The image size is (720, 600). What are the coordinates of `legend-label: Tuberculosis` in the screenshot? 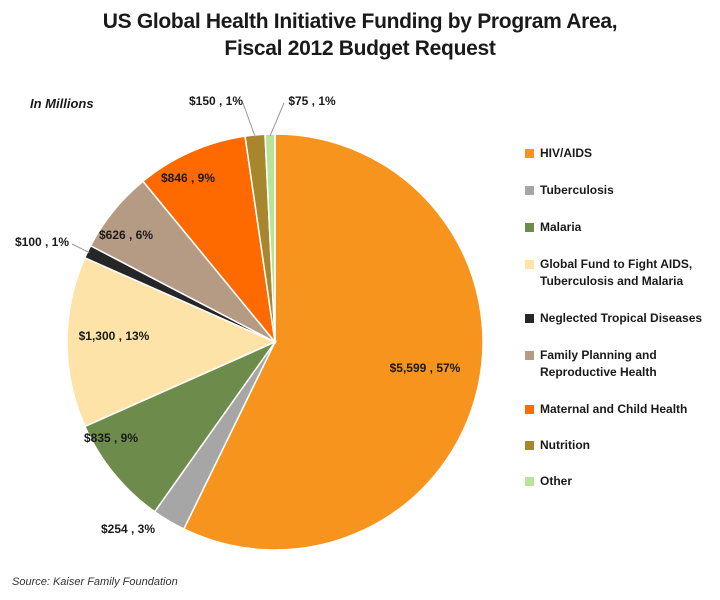 It's located at (577, 190).